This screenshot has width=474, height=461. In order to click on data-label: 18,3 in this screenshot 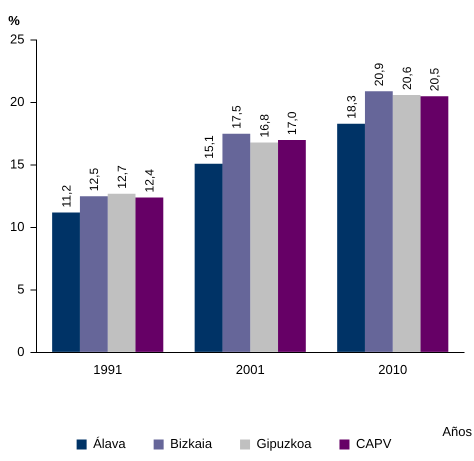, I will do `click(351, 107)`.